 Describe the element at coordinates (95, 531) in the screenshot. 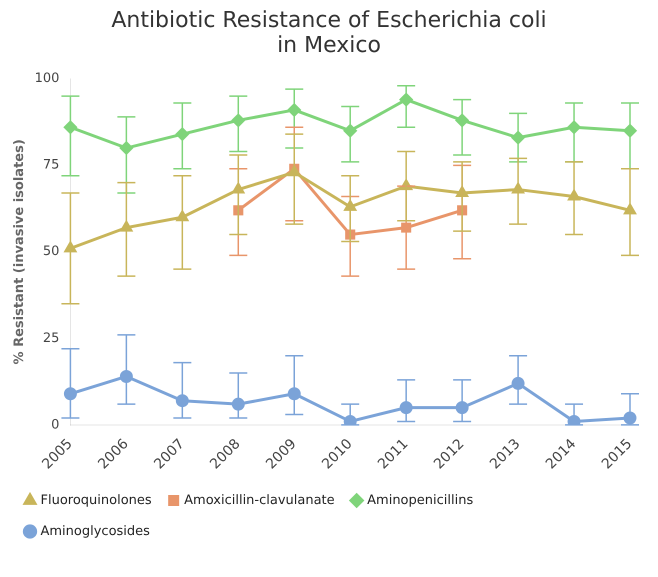

I see `legend-label: Aminoglycosides` at that location.